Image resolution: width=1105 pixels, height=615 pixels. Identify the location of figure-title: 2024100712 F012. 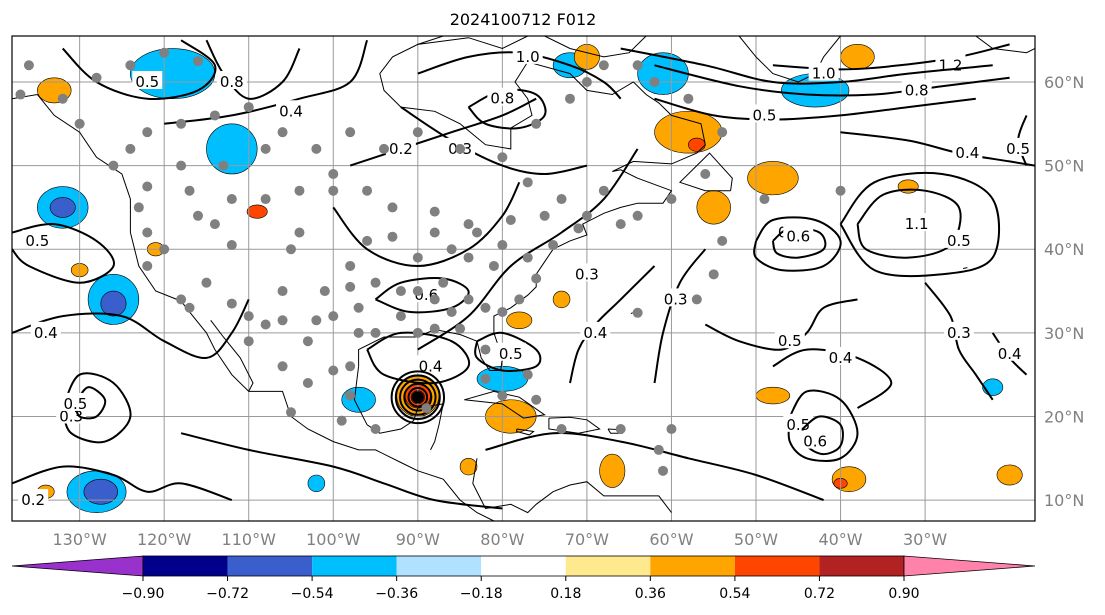
(523, 19).